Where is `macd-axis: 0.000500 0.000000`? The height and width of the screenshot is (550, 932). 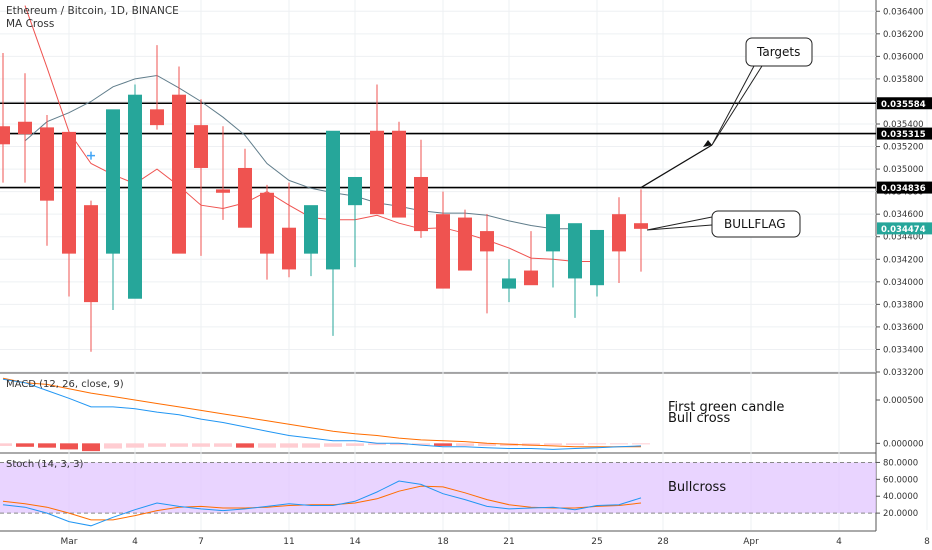
macd-axis: 0.000500 0.000000 is located at coordinates (900, 422).